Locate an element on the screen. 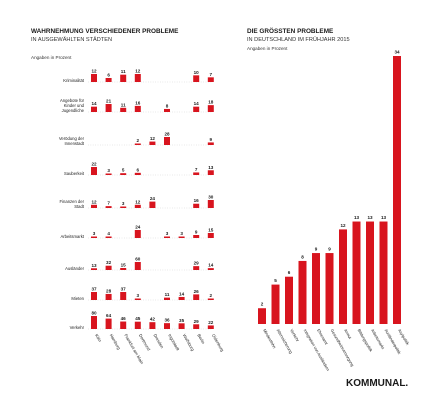 Image resolution: width=448 pixels, height=400 pixels. row-label: Ausländer is located at coordinates (74, 268).